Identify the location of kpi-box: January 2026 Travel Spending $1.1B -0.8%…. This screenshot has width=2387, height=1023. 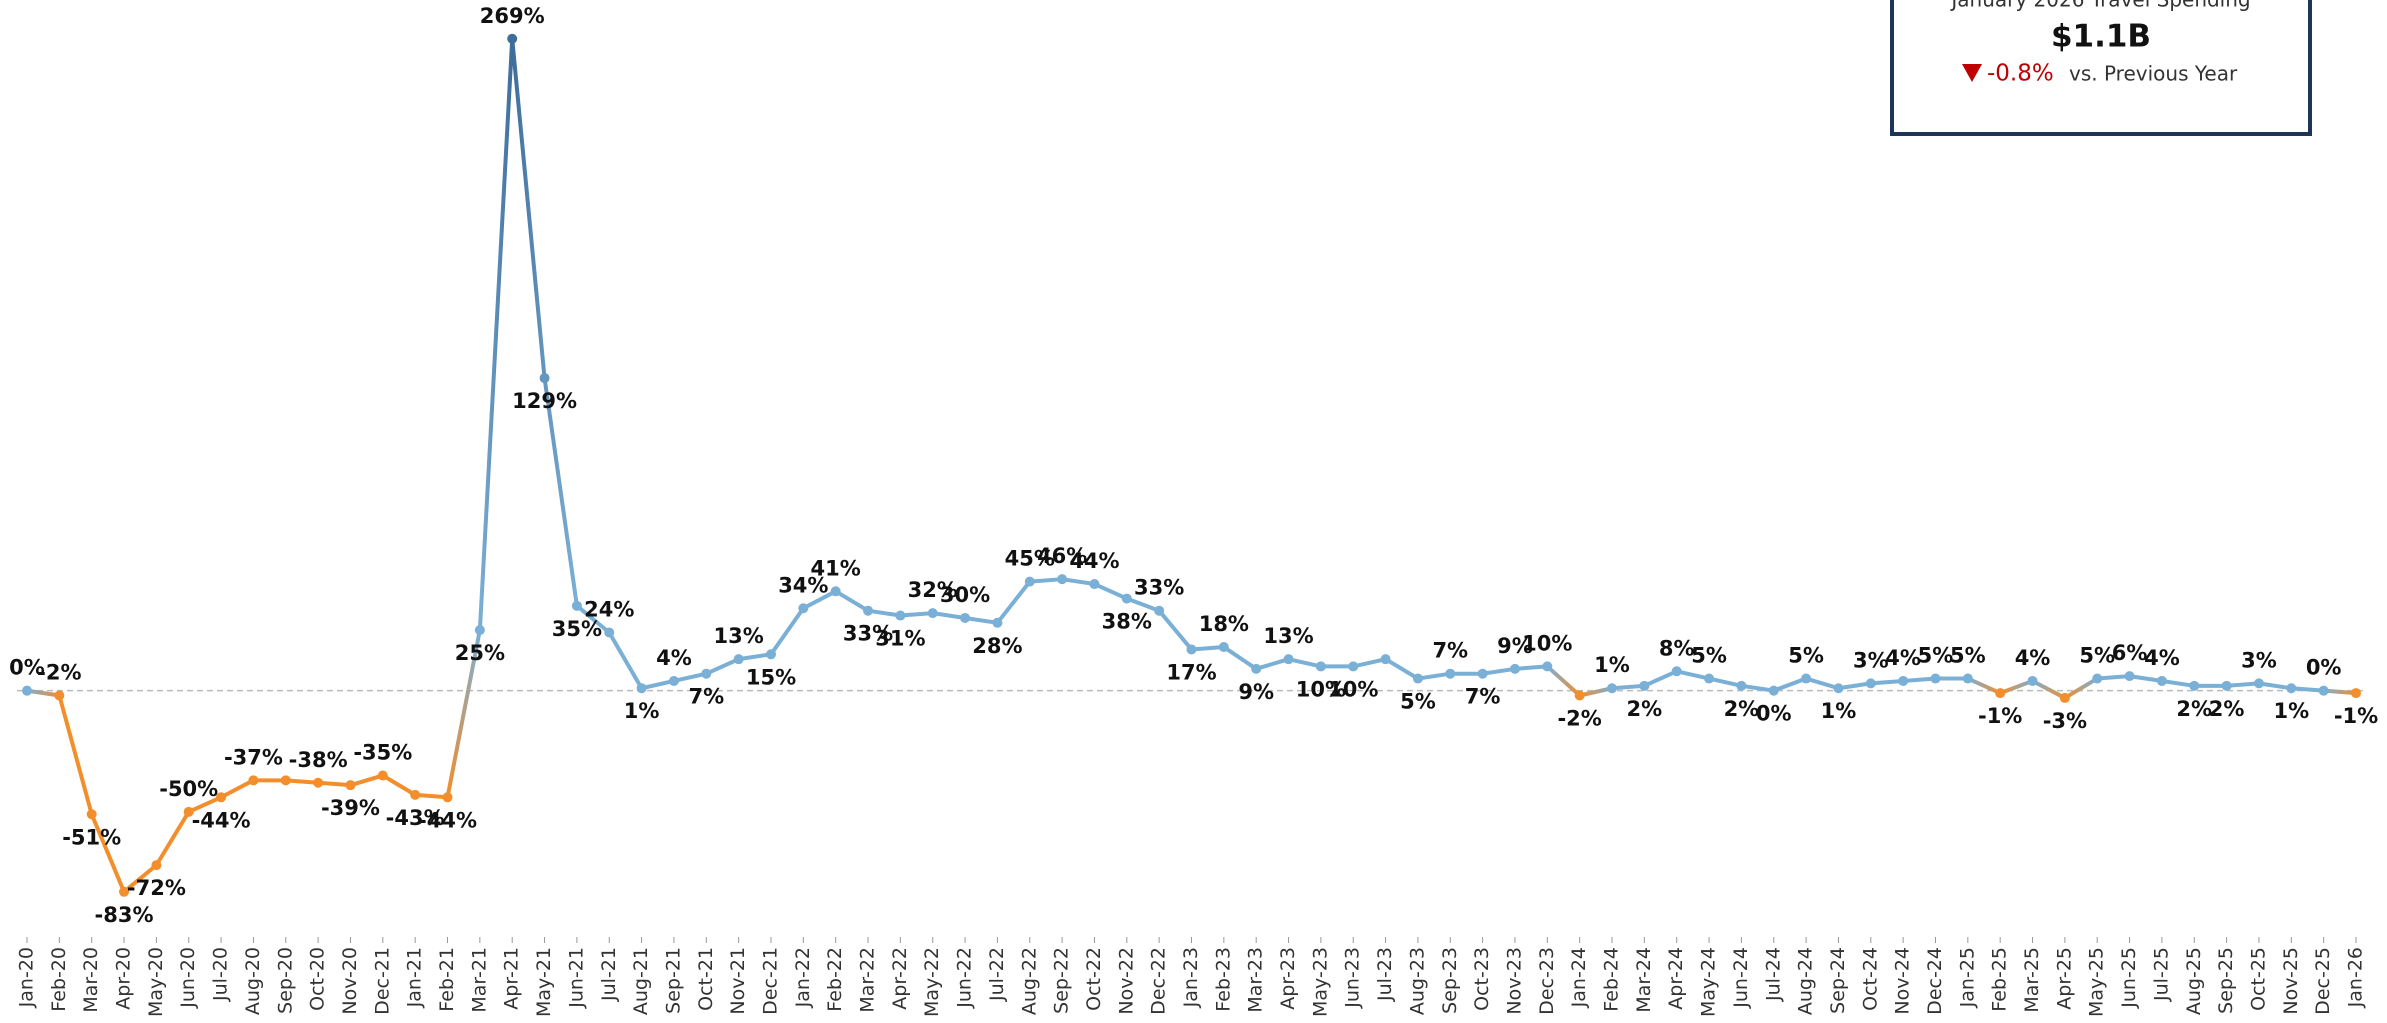
(2101, 68).